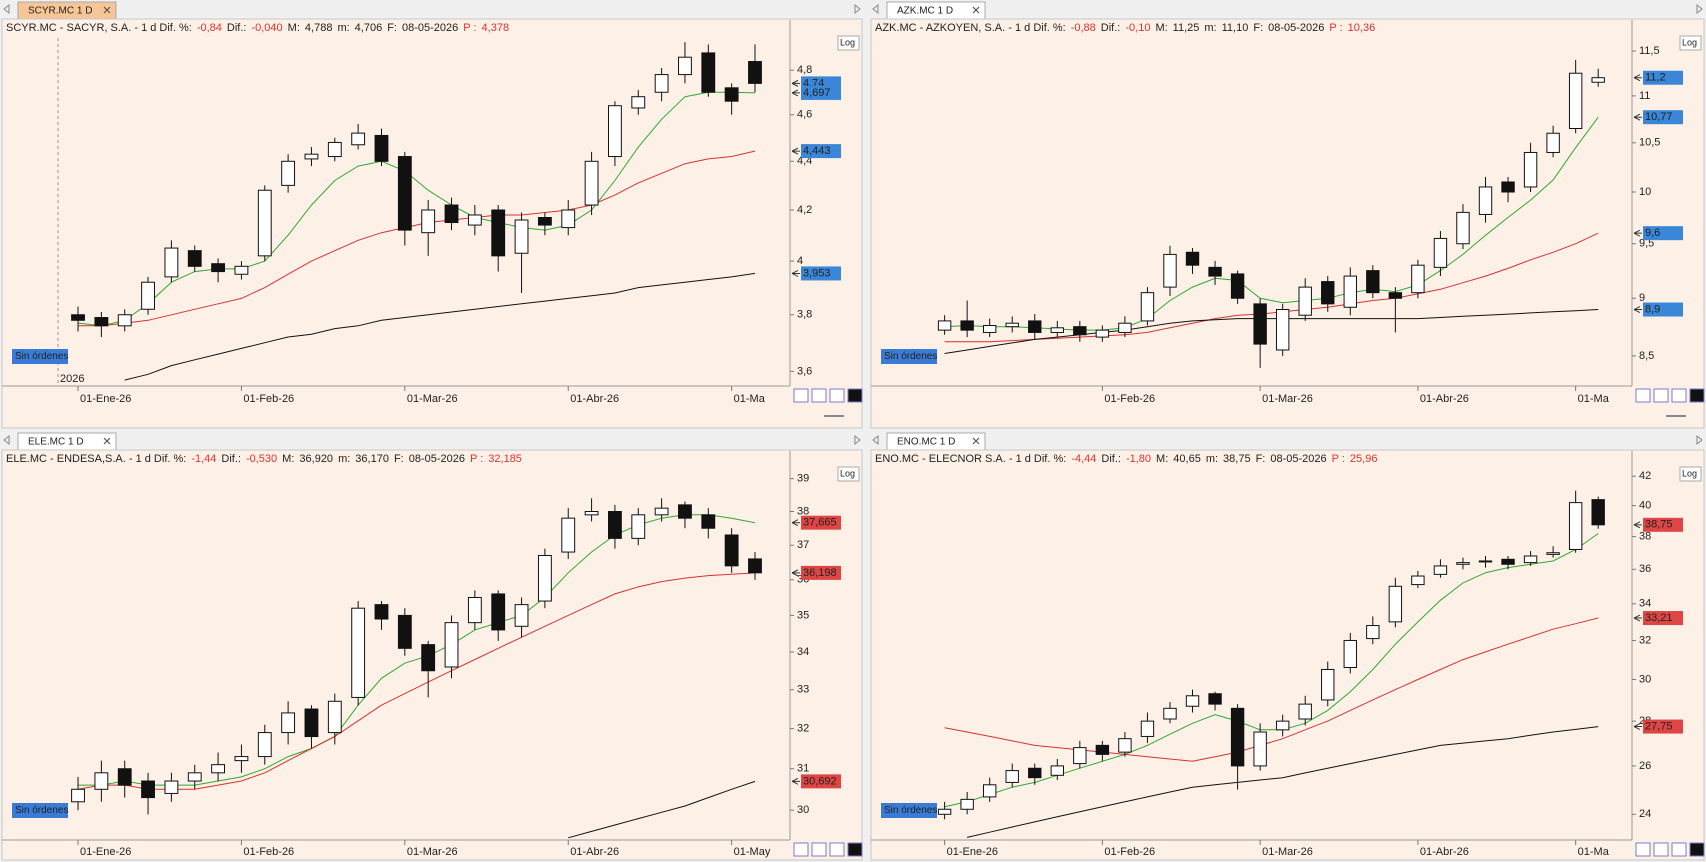  Describe the element at coordinates (804, 210) in the screenshot. I see `y-tick-label: 4,2` at that location.